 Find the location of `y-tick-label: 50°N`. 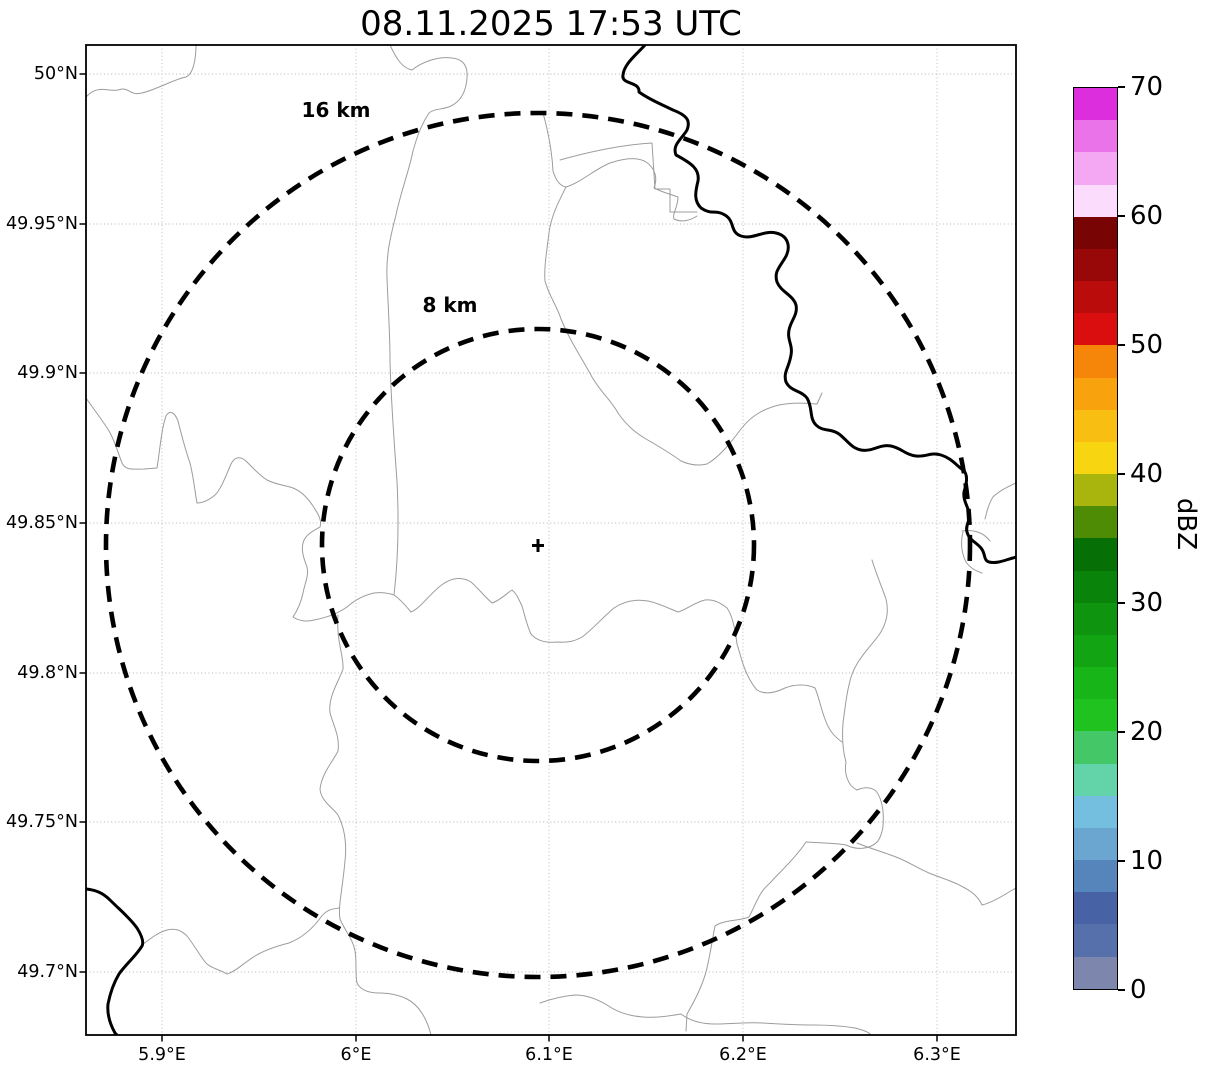

y-tick-label: 50°N is located at coordinates (55, 74).